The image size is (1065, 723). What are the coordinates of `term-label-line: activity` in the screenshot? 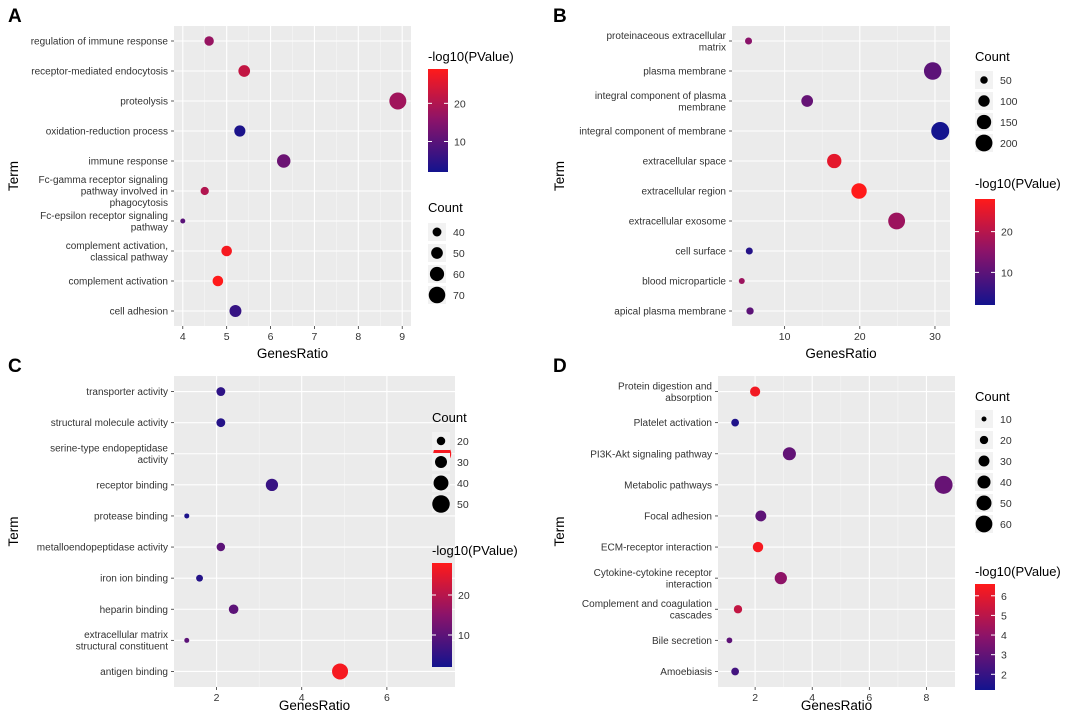 It's located at (152, 460).